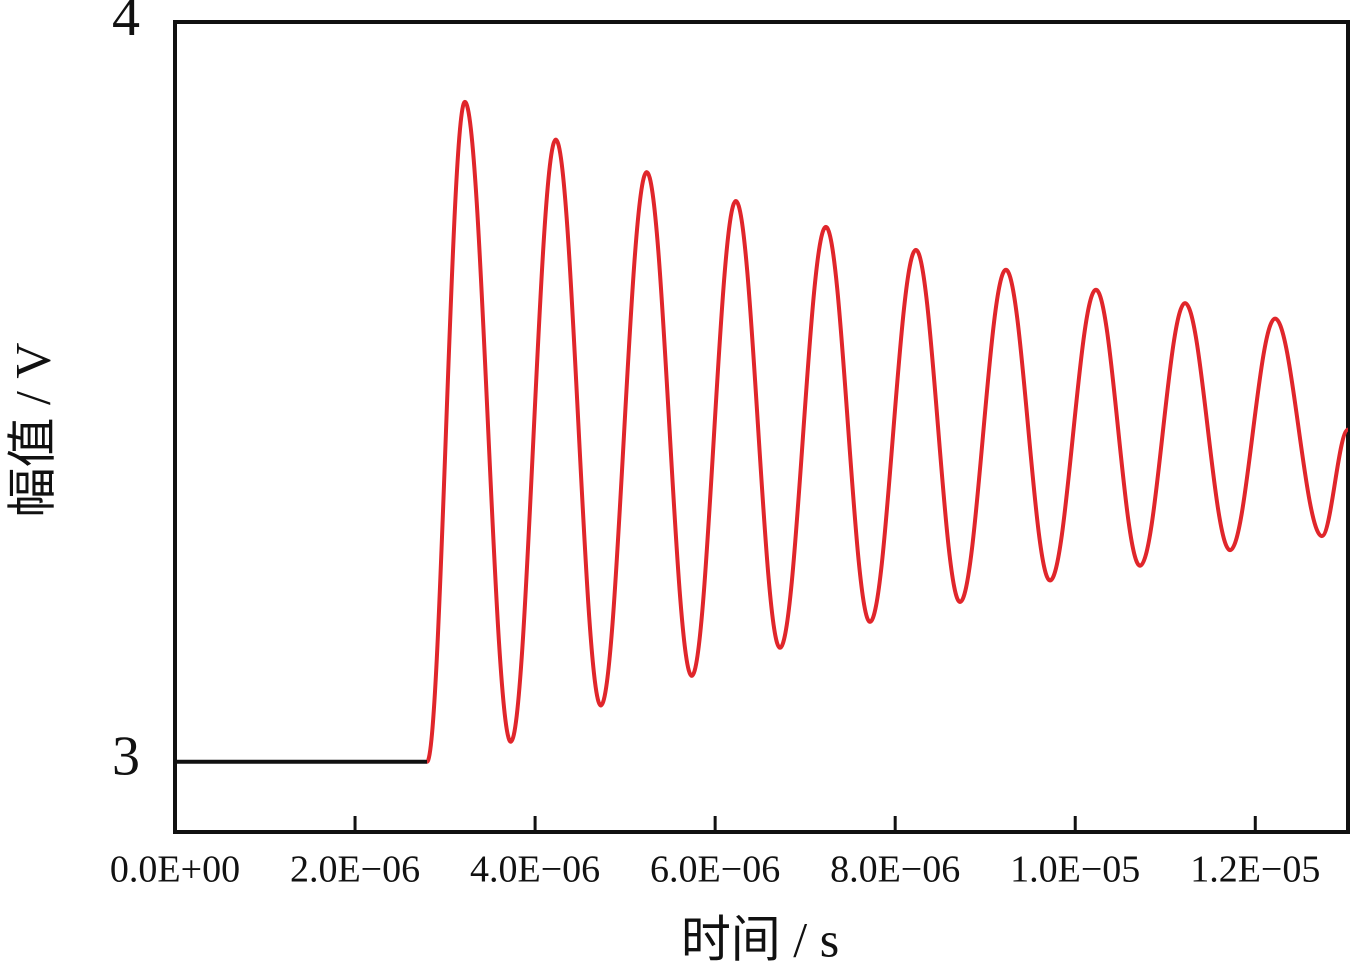 Image resolution: width=1351 pixels, height=976 pixels. Describe the element at coordinates (355, 870) in the screenshot. I see `x-tick-label: 2.0E−06` at that location.